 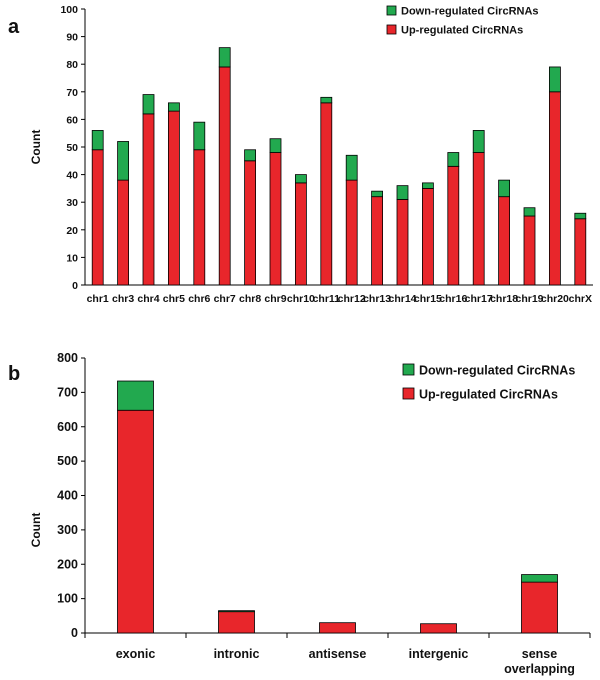 I want to click on bar-up-chr19, so click(x=529, y=250).